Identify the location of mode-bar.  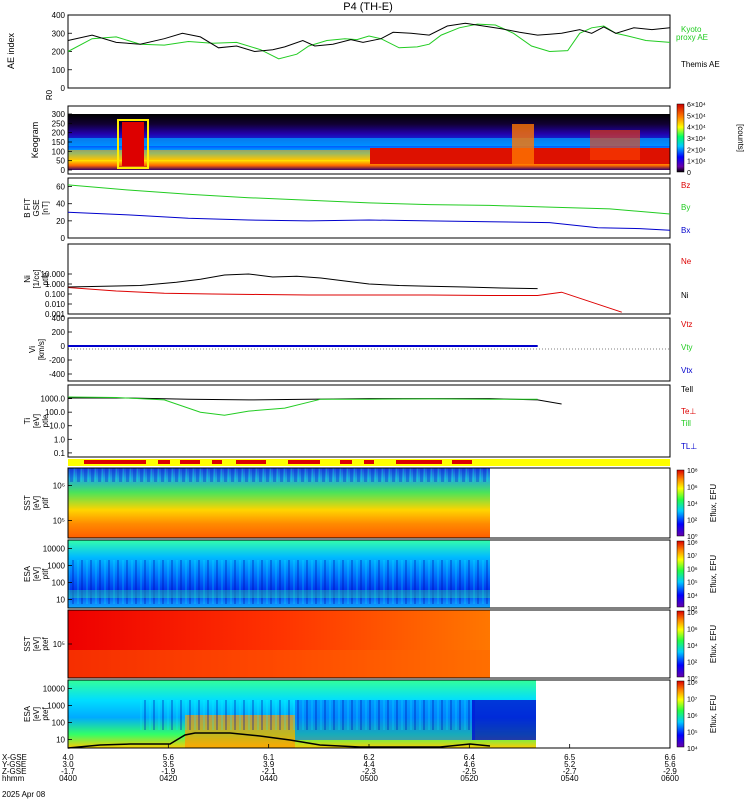
(369, 462).